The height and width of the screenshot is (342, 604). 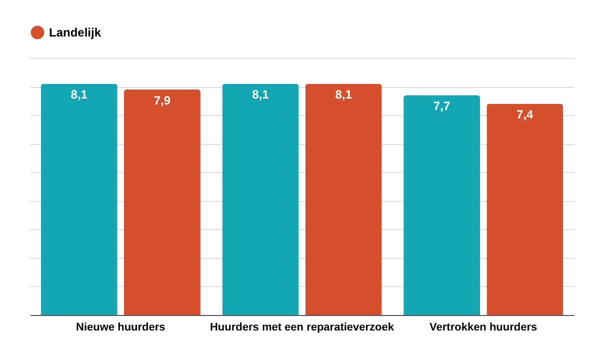 I want to click on x-tick-label: Huurders met een reparatieverzoek, so click(x=302, y=328).